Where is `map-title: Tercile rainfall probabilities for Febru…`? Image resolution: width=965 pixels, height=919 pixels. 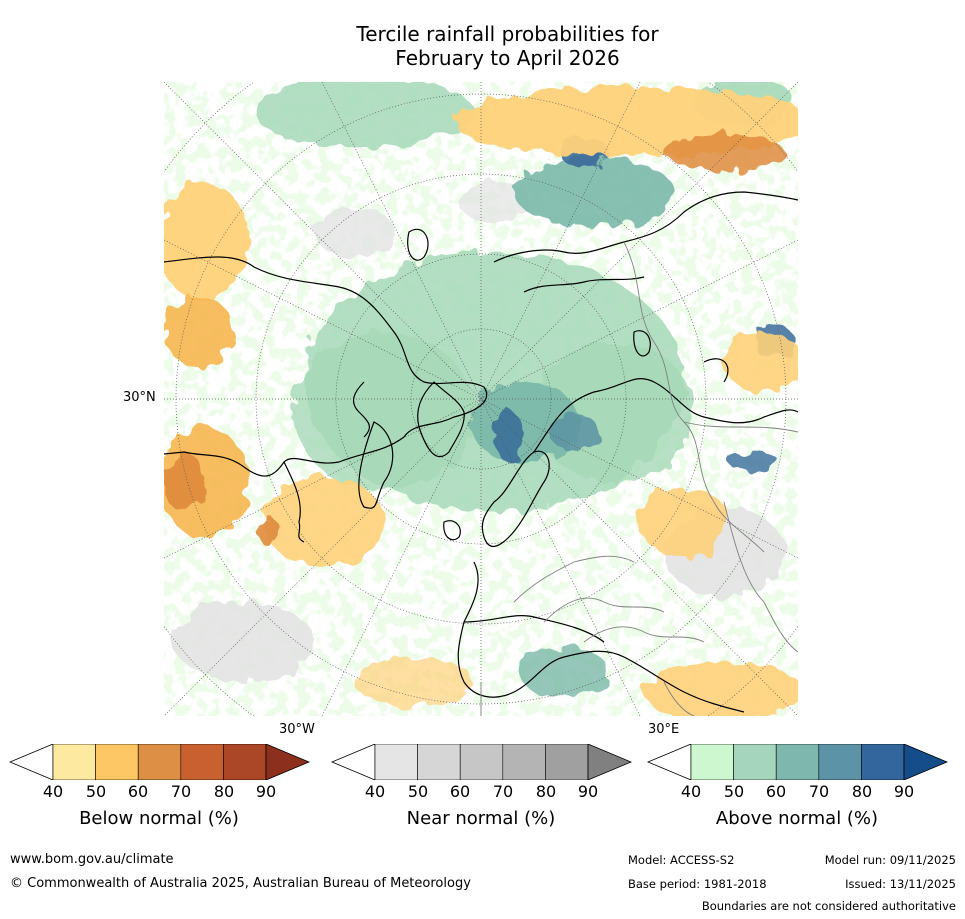
map-title: Tercile rainfall probabilities for Febru… is located at coordinates (507, 46).